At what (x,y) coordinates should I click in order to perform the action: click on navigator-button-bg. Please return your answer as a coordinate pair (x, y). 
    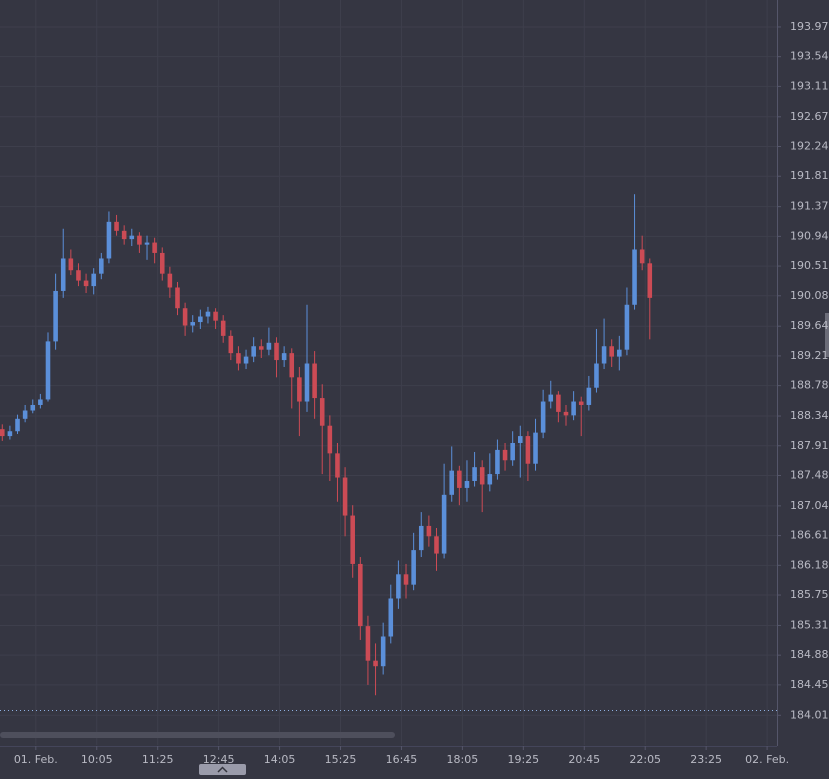
    Looking at the image, I should click on (222, 769).